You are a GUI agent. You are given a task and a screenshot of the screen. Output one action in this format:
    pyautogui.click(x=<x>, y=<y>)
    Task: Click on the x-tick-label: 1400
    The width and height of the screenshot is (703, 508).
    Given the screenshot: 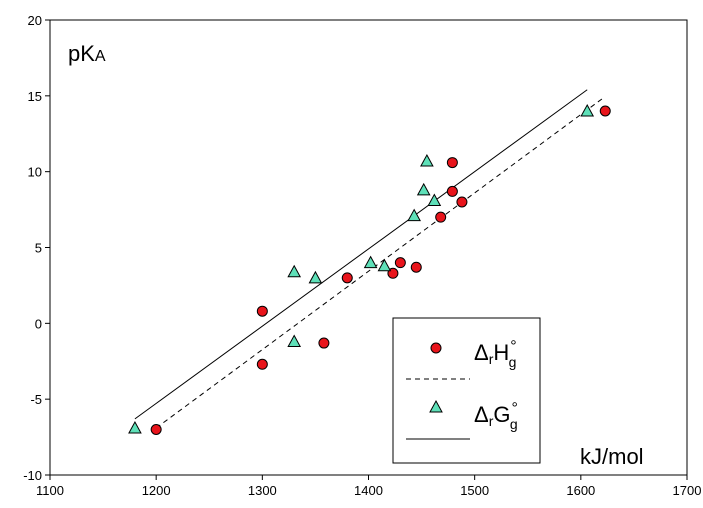 What is the action you would take?
    pyautogui.click(x=368, y=490)
    